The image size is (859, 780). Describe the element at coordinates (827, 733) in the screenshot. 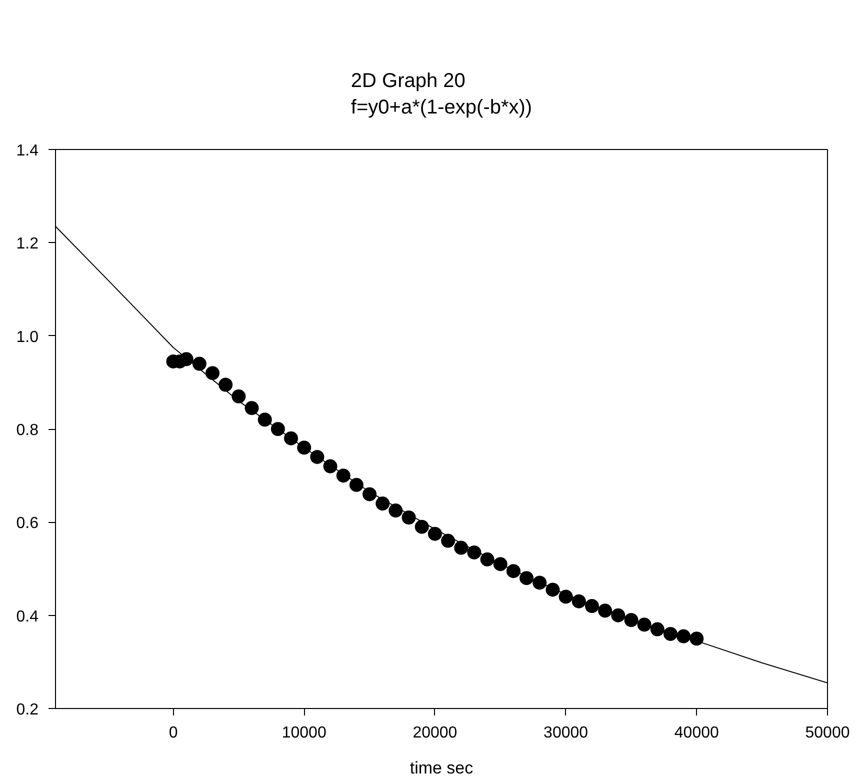

I see `x-tick-label: 50000` at that location.